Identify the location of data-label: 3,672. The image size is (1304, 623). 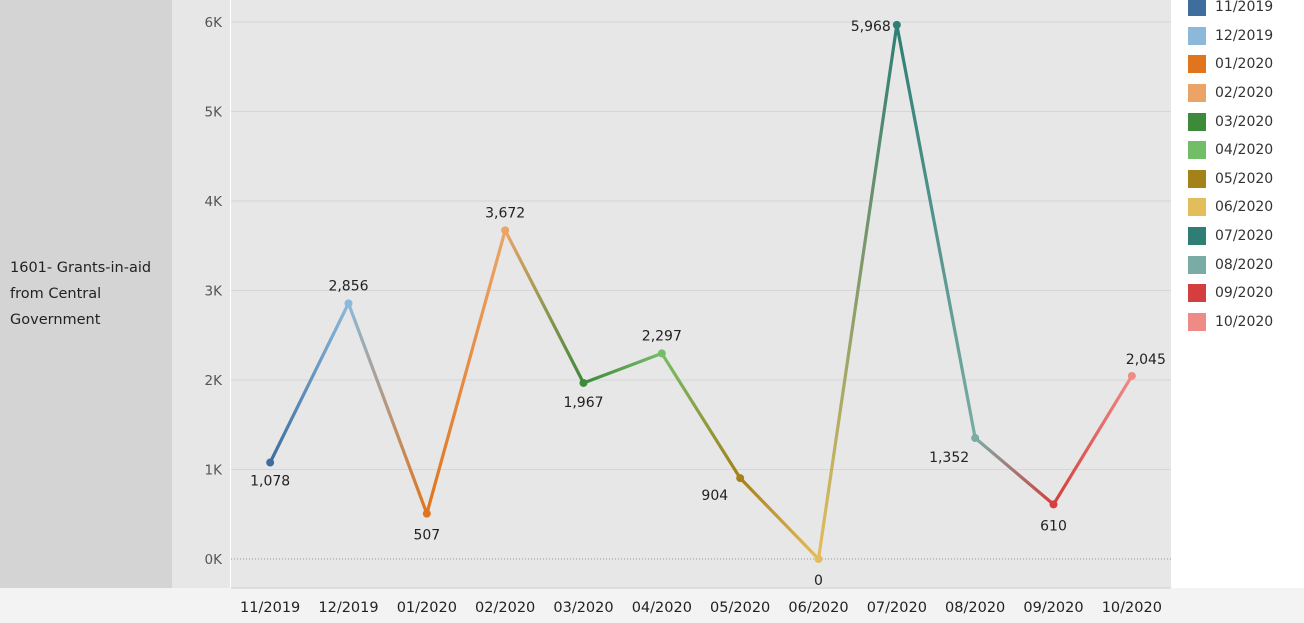
(505, 213).